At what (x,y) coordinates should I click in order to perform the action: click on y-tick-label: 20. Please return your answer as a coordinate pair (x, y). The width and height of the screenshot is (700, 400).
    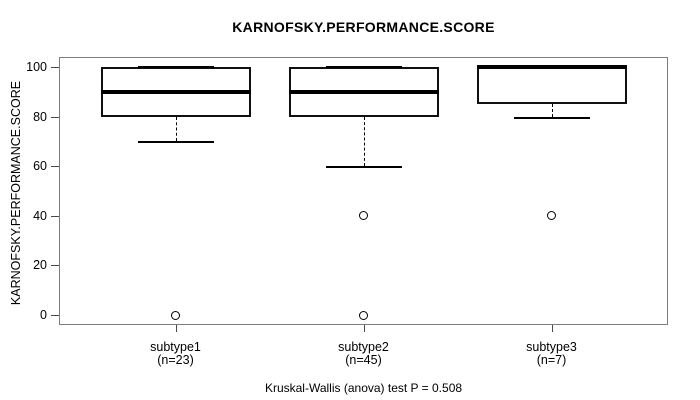
    Looking at the image, I should click on (40, 265).